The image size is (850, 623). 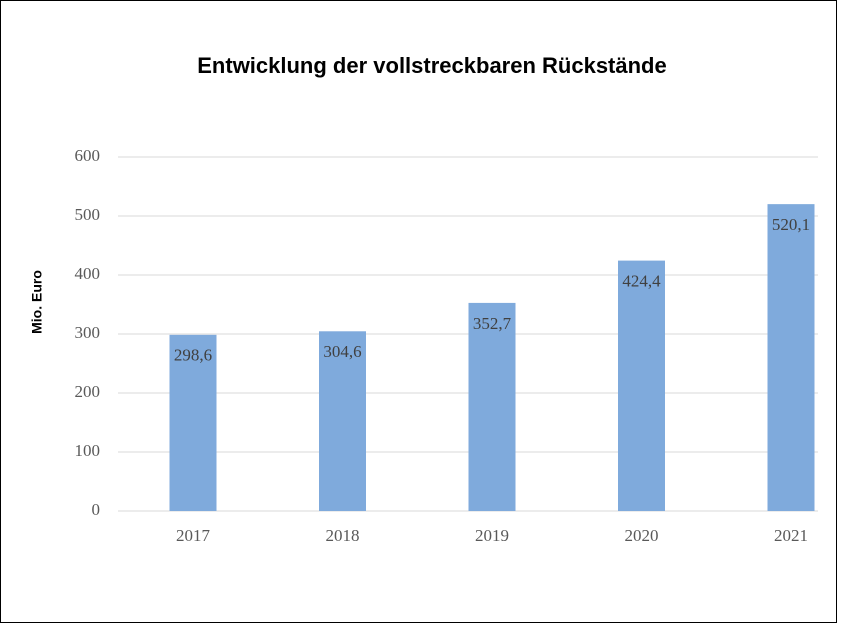 I want to click on data-label: 520,1, so click(x=791, y=224).